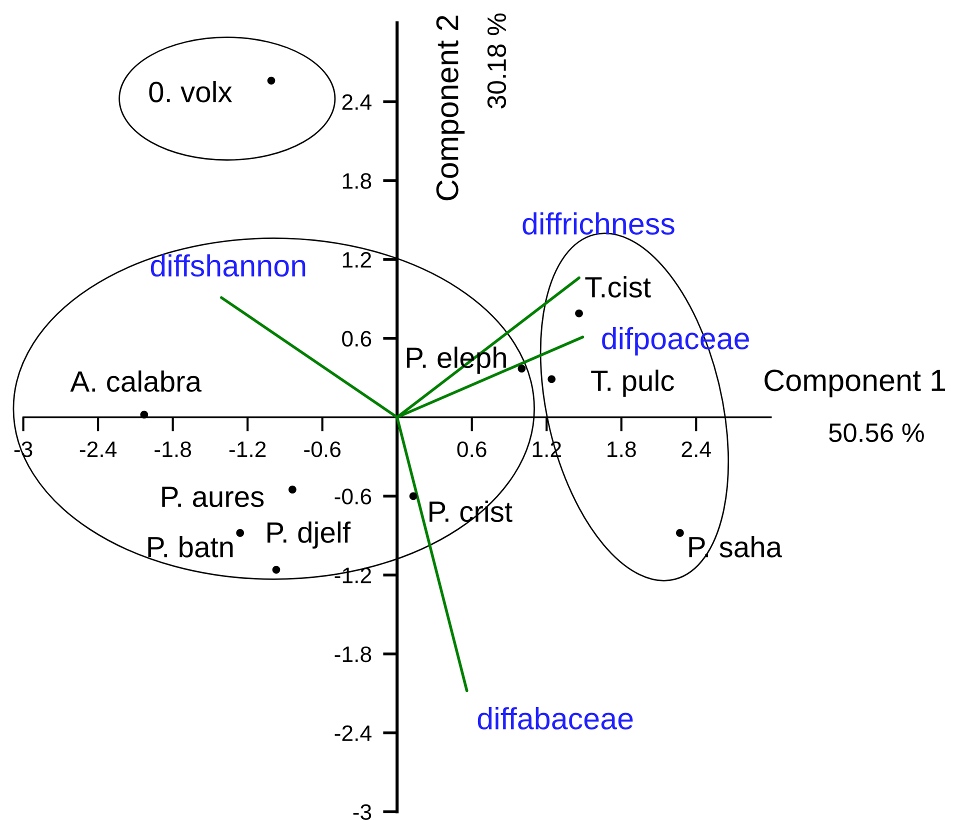 Image resolution: width=953 pixels, height=820 pixels. I want to click on y-tick-label: -1.8, so click(353, 654).